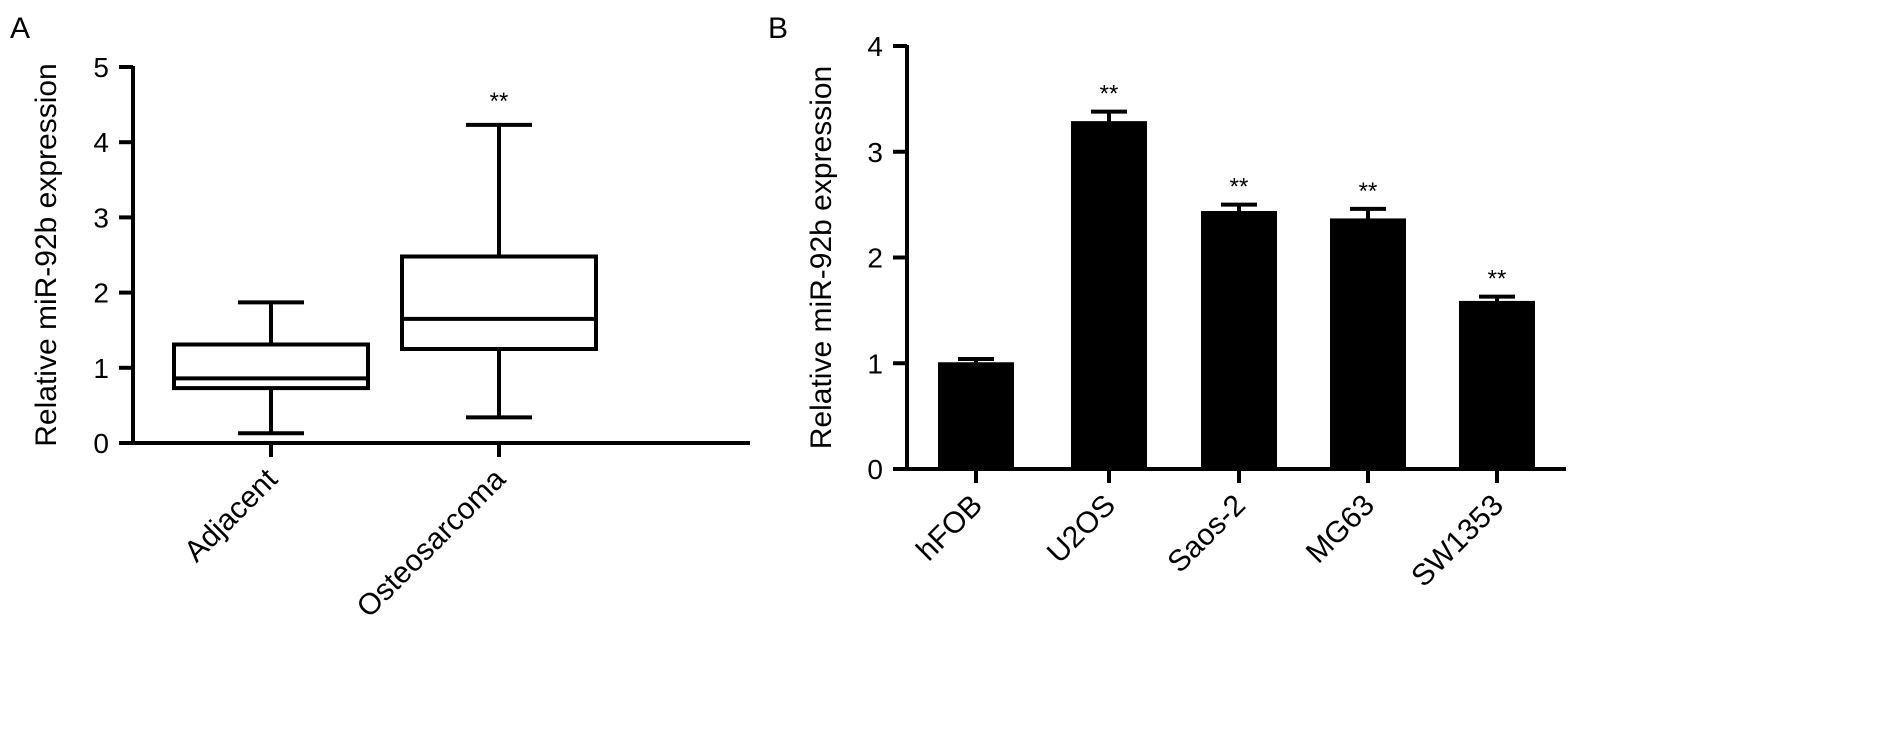 This screenshot has width=1882, height=747. I want to click on panel-a-boxes: **, so click(385, 262).